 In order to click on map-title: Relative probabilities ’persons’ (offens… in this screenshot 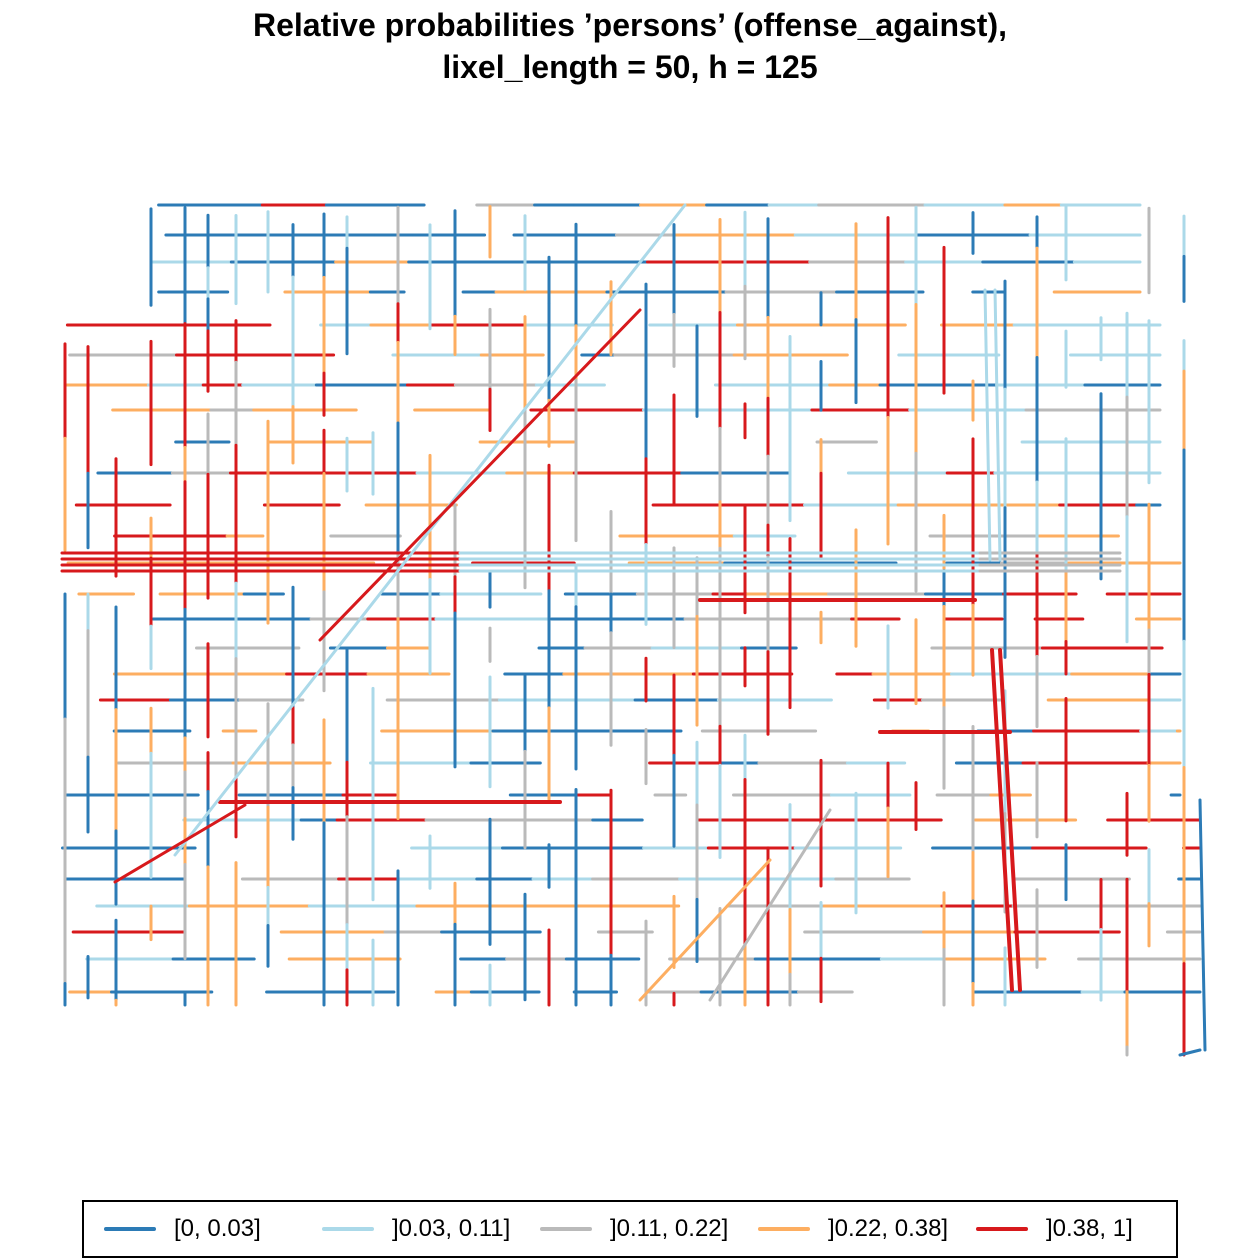, I will do `click(630, 44)`.